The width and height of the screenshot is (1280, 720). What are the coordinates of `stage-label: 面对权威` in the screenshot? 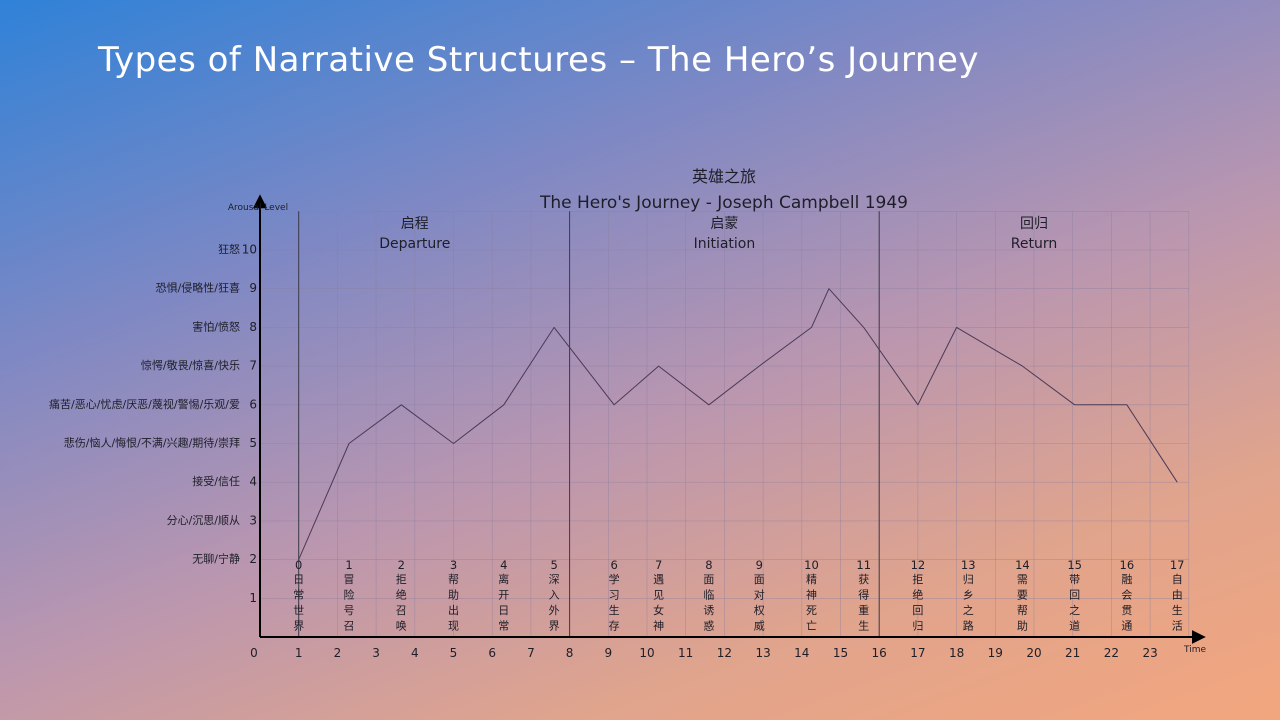 It's located at (759, 603).